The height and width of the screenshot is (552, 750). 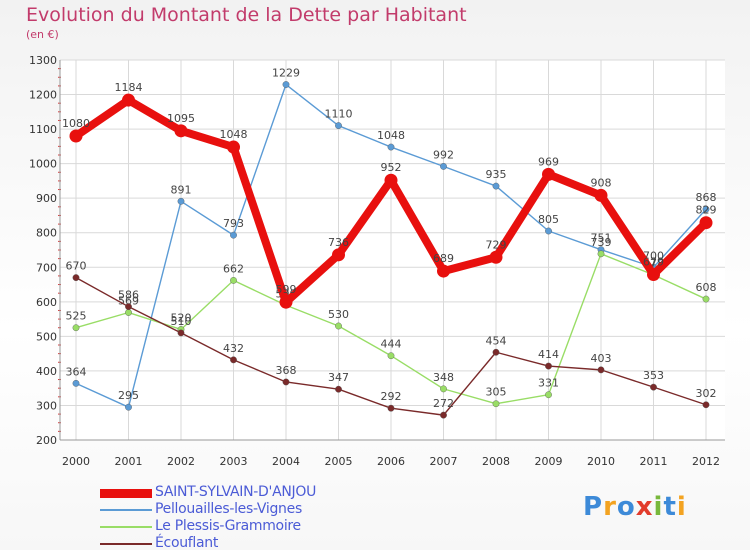 What do you see at coordinates (391, 167) in the screenshot?
I see `data-label: 952` at bounding box center [391, 167].